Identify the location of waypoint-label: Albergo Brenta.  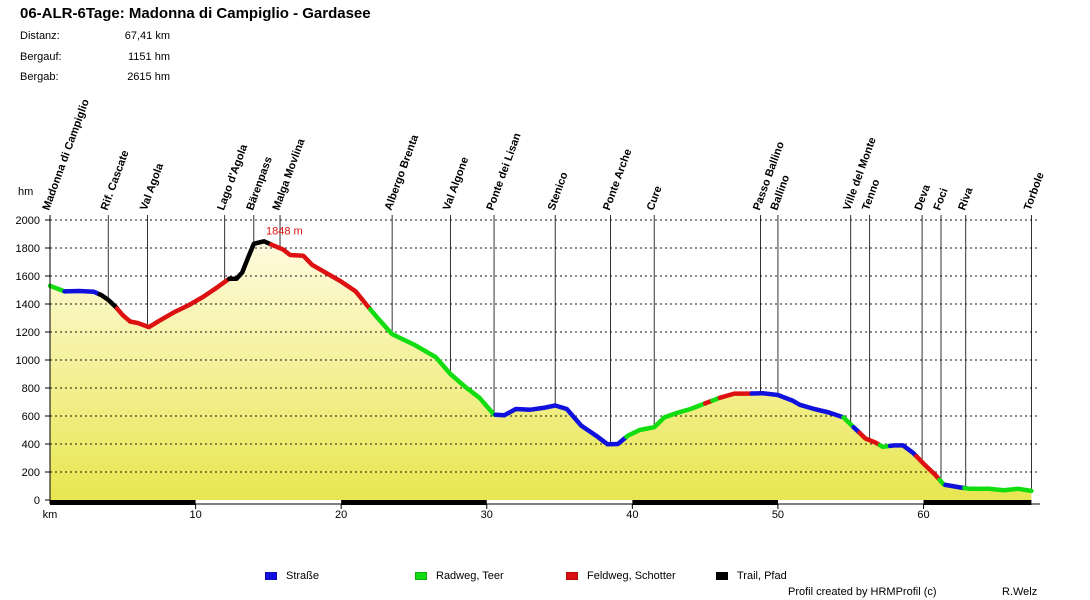
(402, 172).